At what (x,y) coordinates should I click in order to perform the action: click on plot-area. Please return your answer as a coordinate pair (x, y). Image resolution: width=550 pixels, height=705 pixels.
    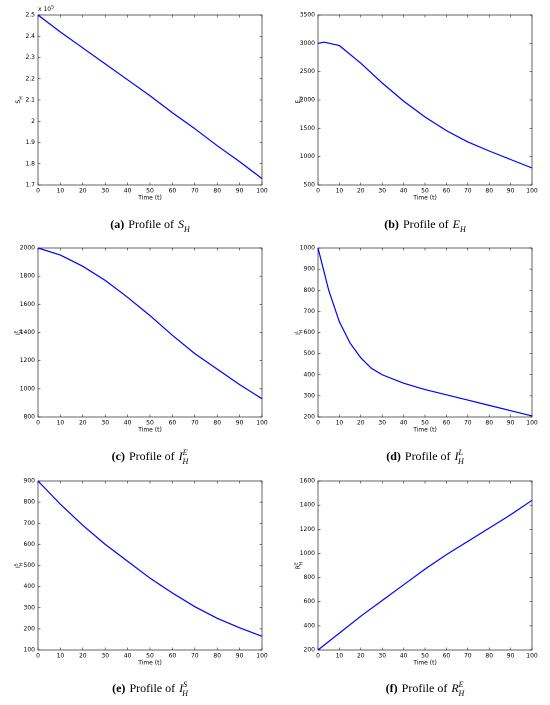
    Looking at the image, I should click on (150, 565).